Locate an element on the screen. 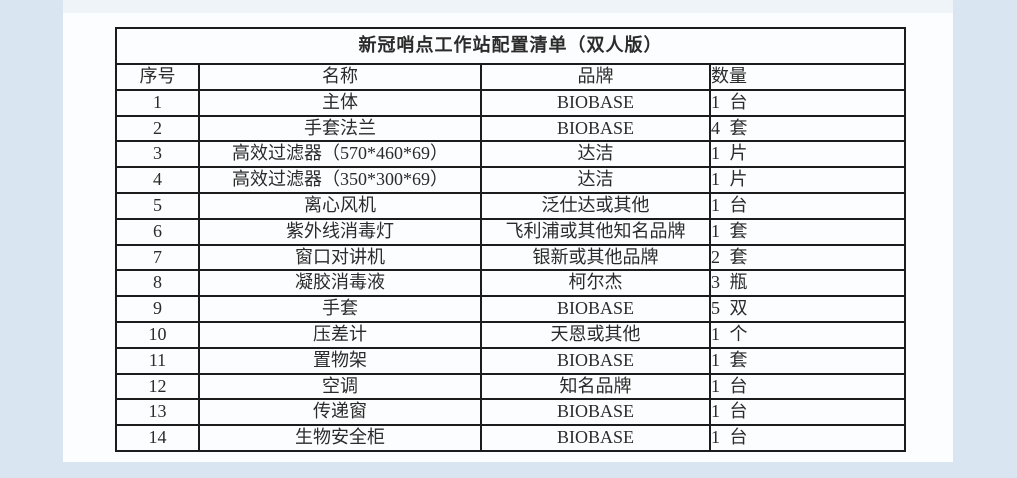  table-row: 7 窗口对讲机 银新或其他品牌 2 套 is located at coordinates (510, 257).